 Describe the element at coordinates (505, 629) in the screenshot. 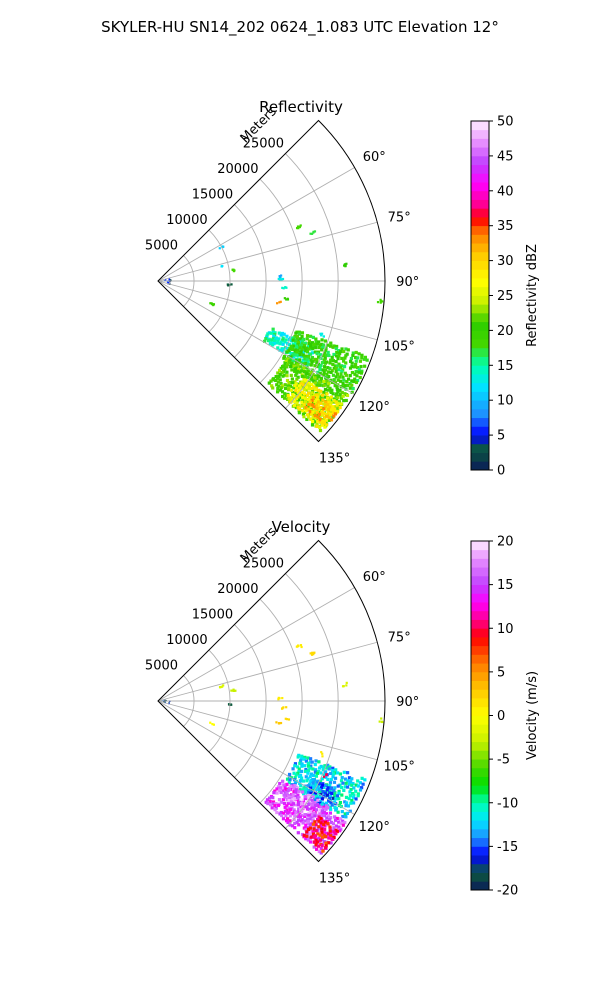

I see `colorbar-tick-label: 10` at that location.